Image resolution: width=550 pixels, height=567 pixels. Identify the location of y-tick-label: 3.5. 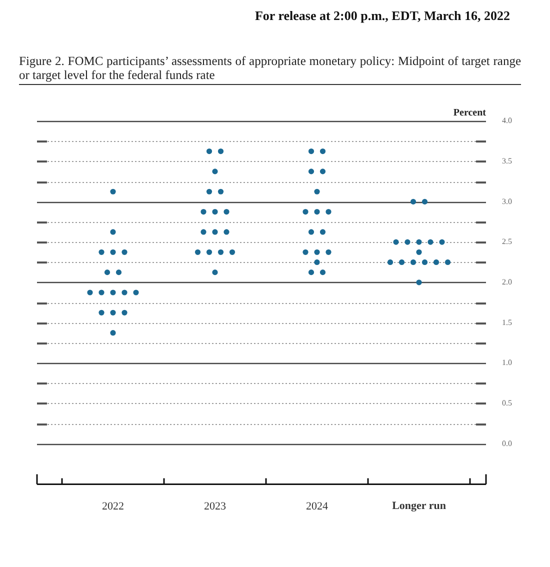
(507, 161).